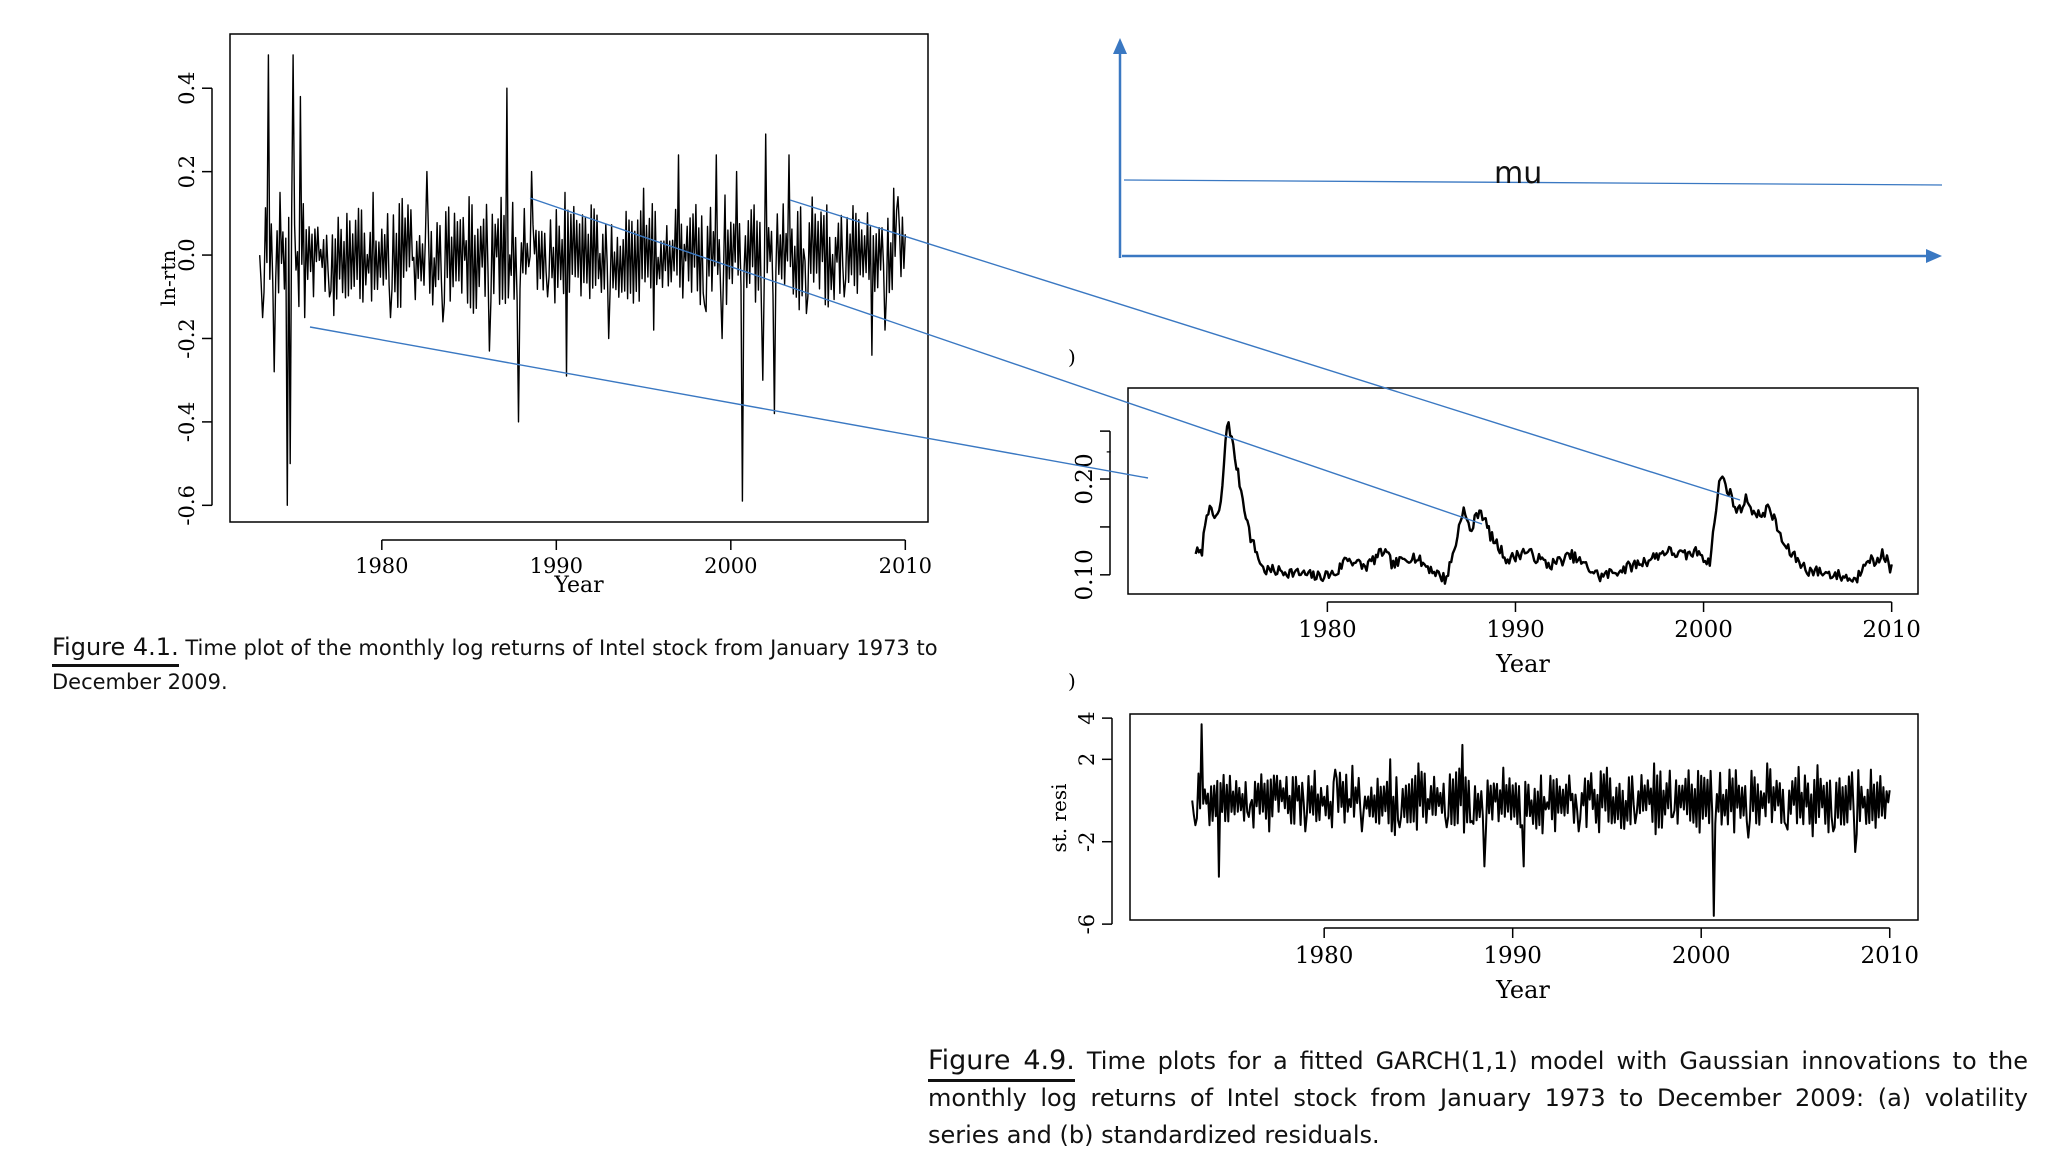 The image size is (2048, 1156). Describe the element at coordinates (187, 422) in the screenshot. I see `y-tick-label: -0.4` at that location.